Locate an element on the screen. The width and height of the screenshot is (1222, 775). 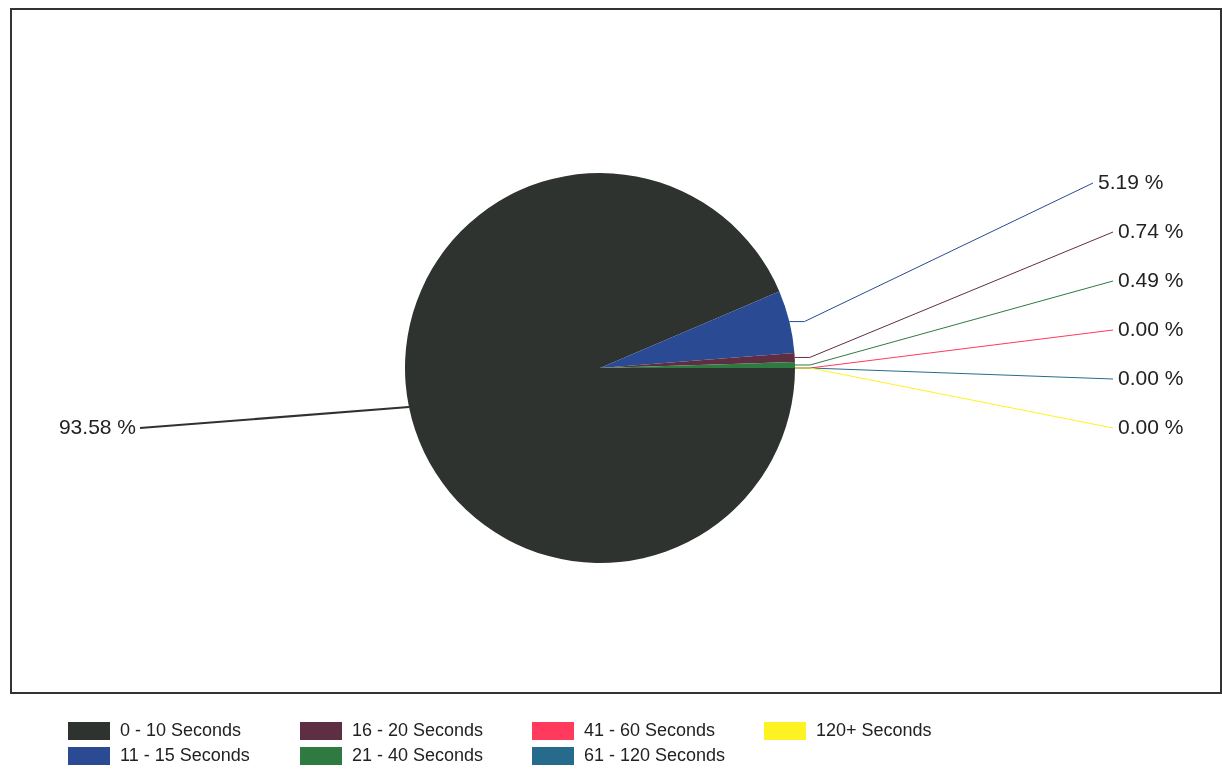
legend-label: 41 - 60 Seconds is located at coordinates (650, 730).